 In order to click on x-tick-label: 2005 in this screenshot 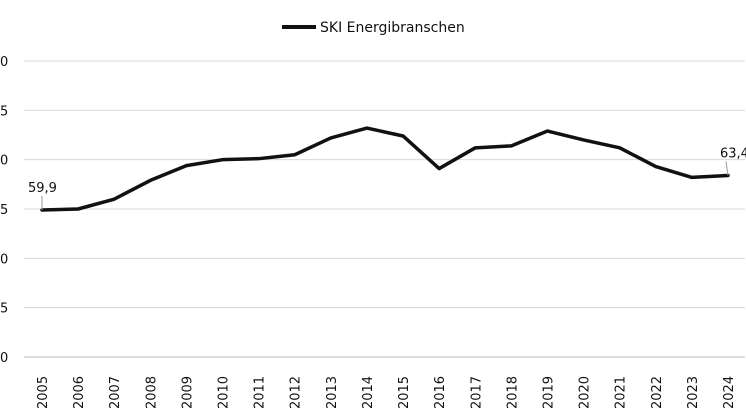, I will do `click(43, 392)`.